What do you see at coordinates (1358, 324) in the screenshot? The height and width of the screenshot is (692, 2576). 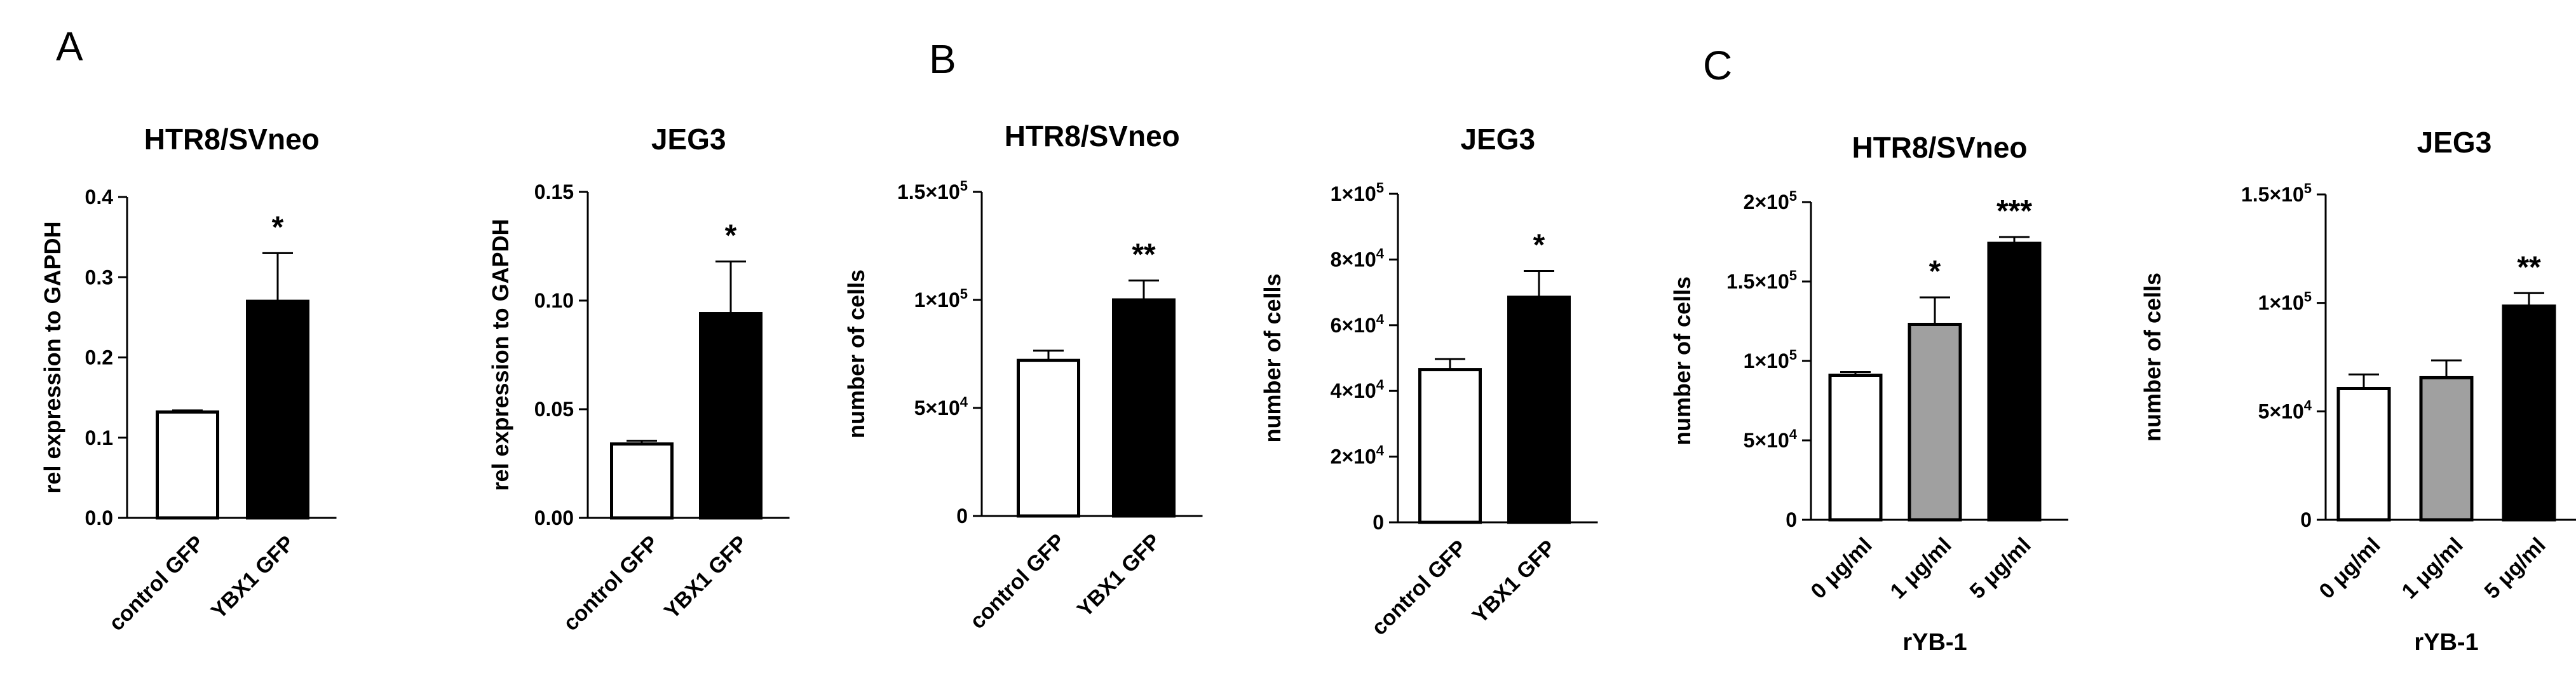 I see `y-tick-label: 6×10⁴` at bounding box center [1358, 324].